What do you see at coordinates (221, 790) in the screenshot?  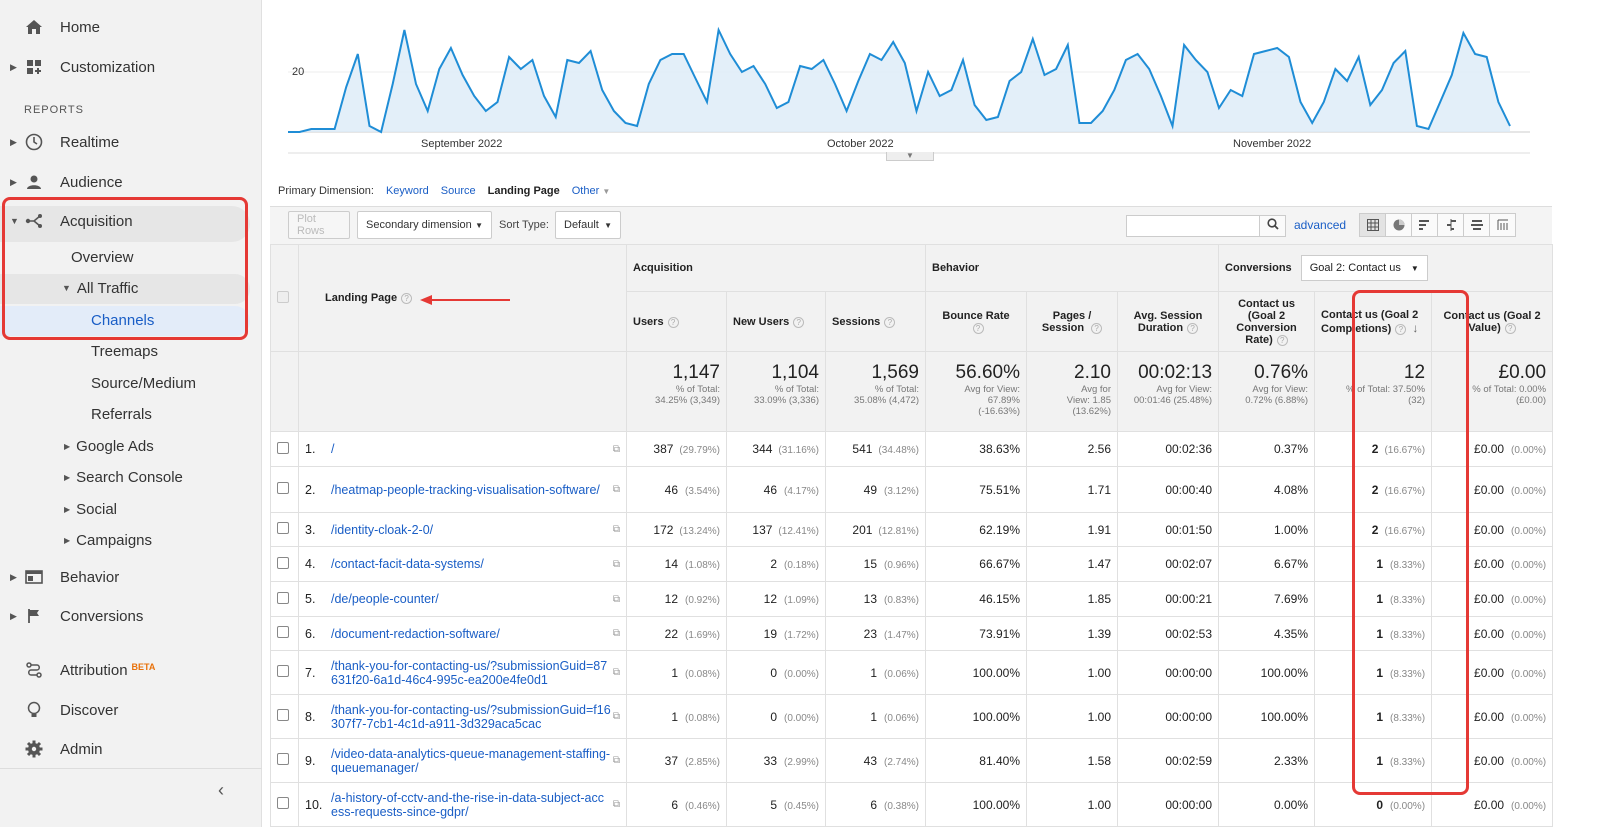 I see `collapse-sidebar-chevron-icon: ‹` at bounding box center [221, 790].